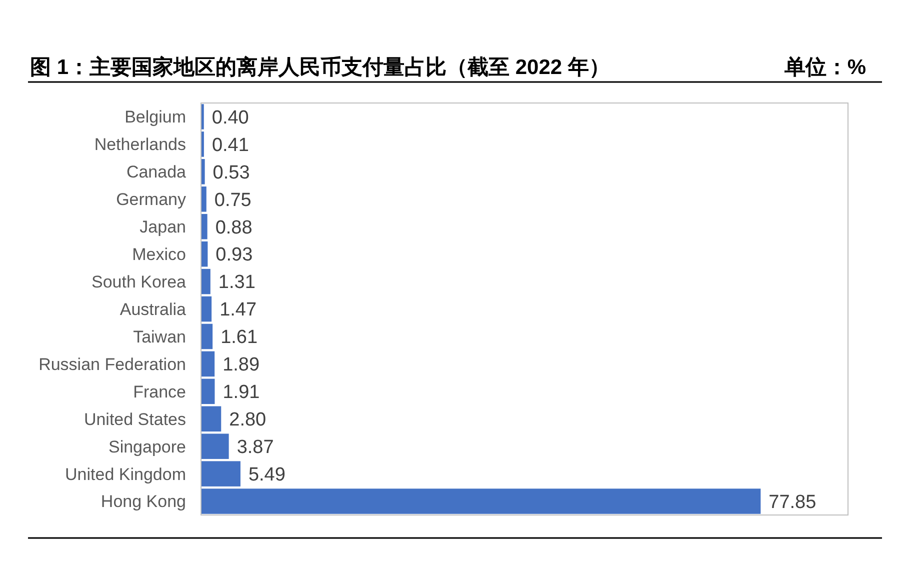  What do you see at coordinates (239, 337) in the screenshot?
I see `data-label: 1.61` at bounding box center [239, 337].